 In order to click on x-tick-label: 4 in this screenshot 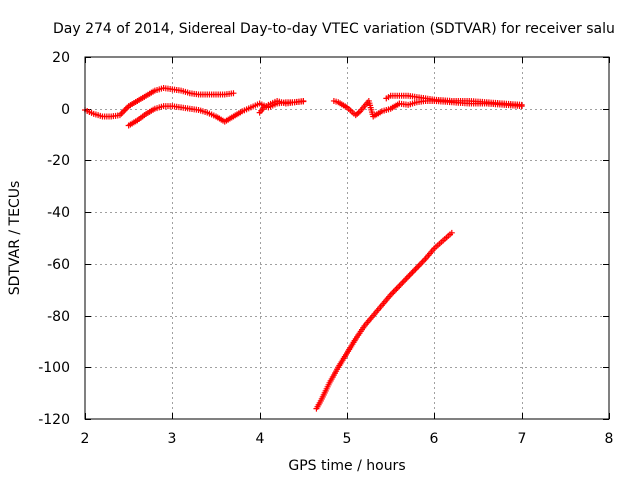, I will do `click(260, 439)`.